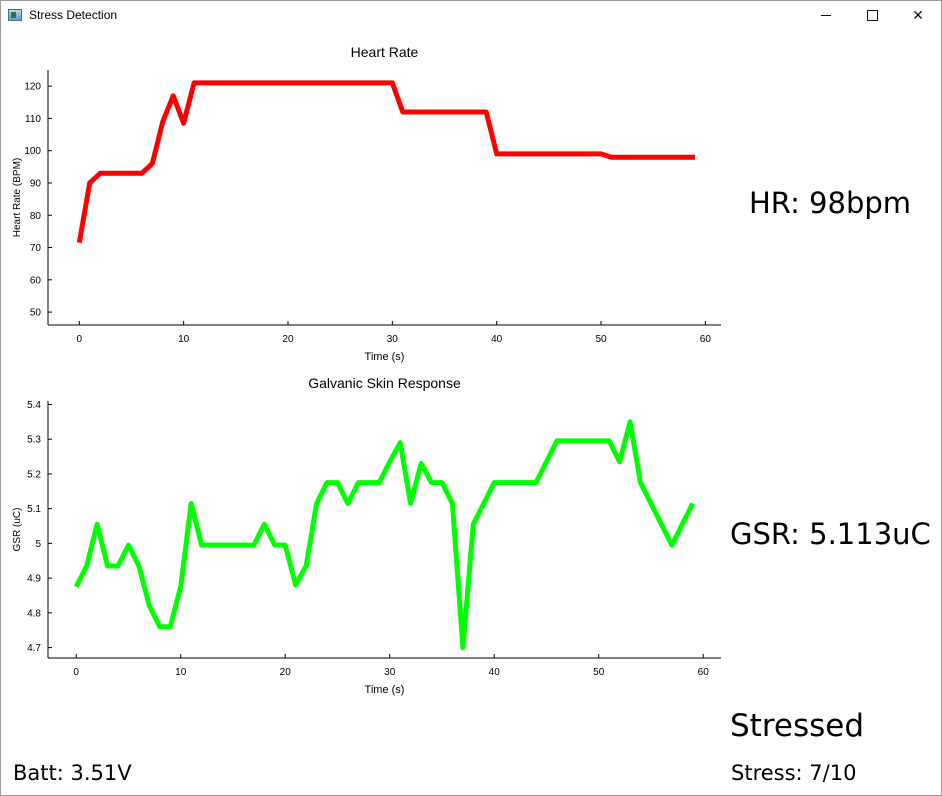 The height and width of the screenshot is (796, 942). Describe the element at coordinates (794, 773) in the screenshot. I see `stress-level-readout: Stress: 7/10` at that location.